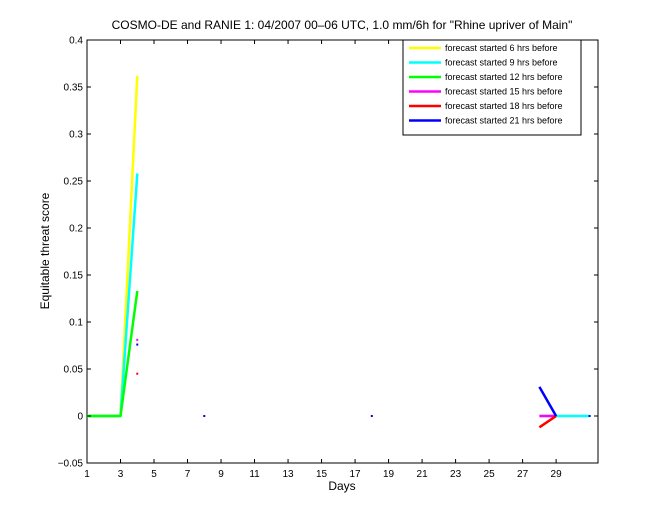 The width and height of the screenshot is (660, 520). What do you see at coordinates (557, 474) in the screenshot?
I see `x-tick-label: 29` at bounding box center [557, 474].